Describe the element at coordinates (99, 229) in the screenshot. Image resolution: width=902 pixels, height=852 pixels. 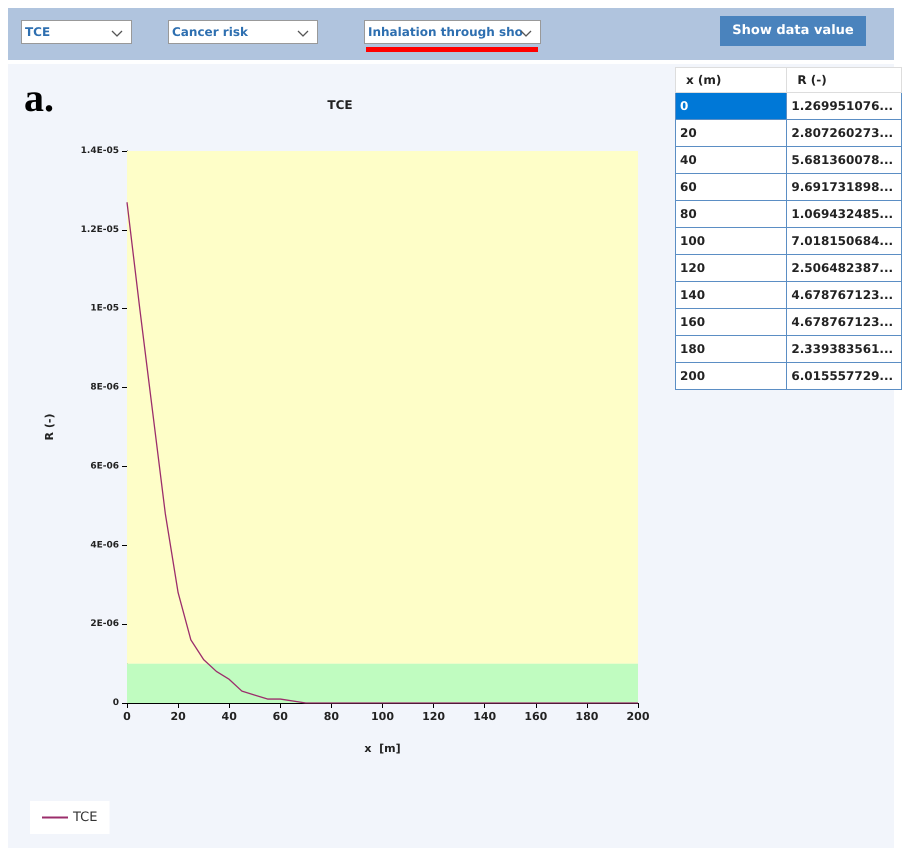
I see `y-tick-label: 1.2E-05` at that location.